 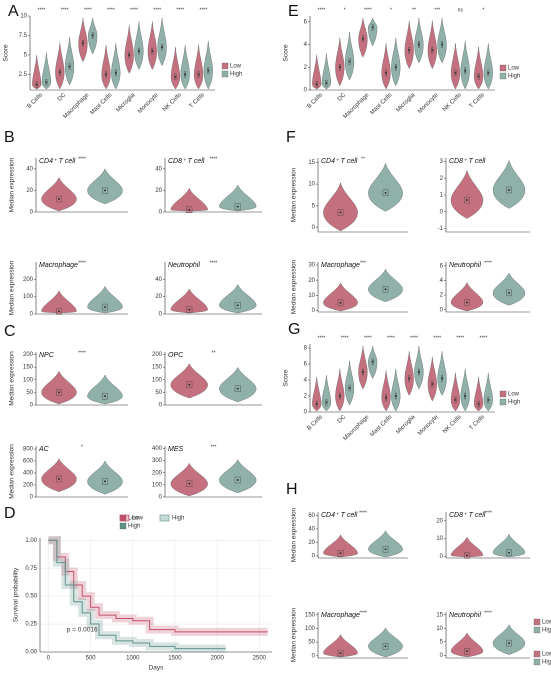 What do you see at coordinates (31, 625) in the screenshot?
I see `y-tick-label: 0.25` at bounding box center [31, 625].